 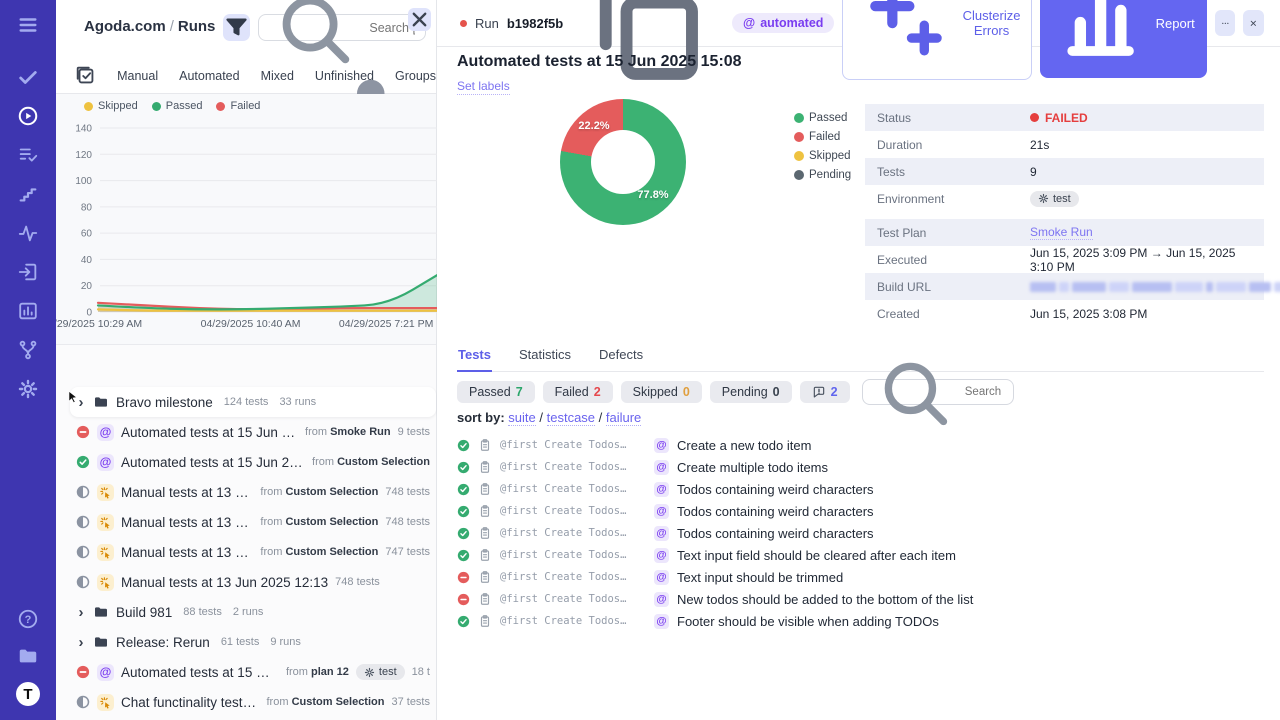 What do you see at coordinates (164, 402) in the screenshot?
I see `group-title: Bravo milestone` at bounding box center [164, 402].